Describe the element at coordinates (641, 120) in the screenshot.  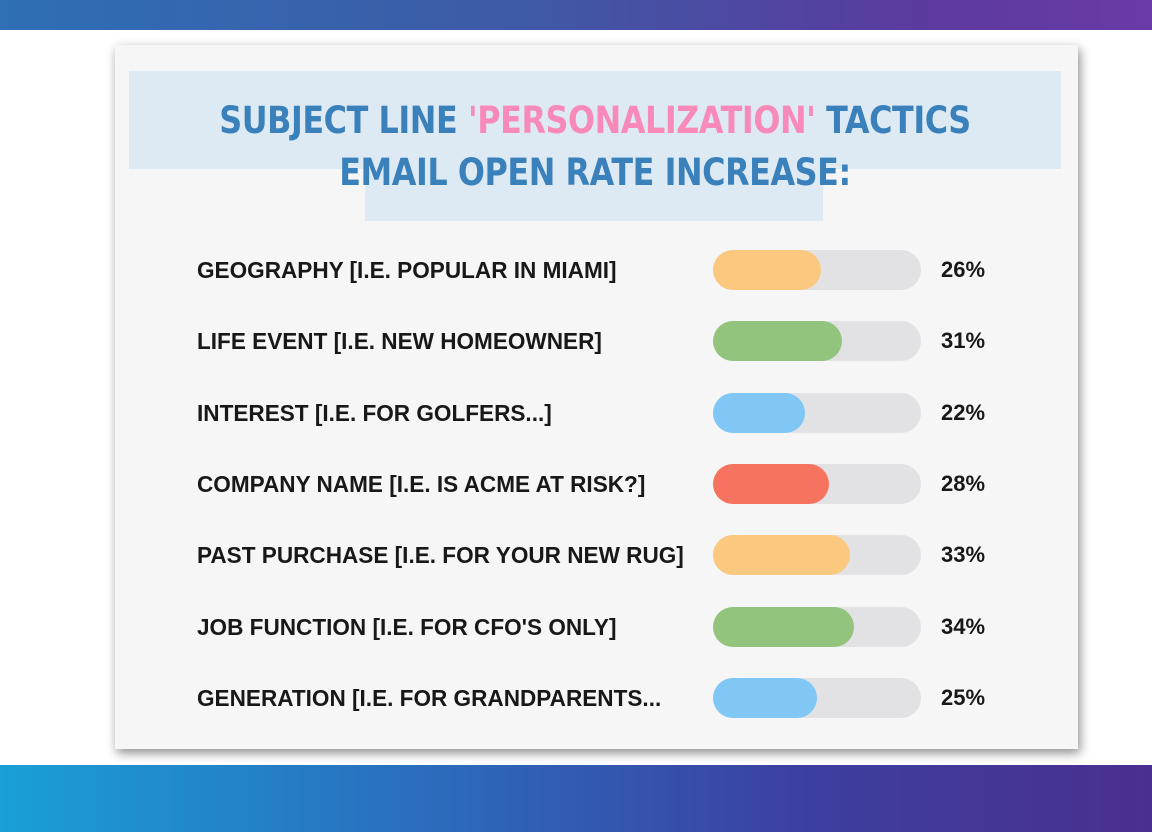
I see `title-highlight: 'PERSONALIZATION'` at that location.